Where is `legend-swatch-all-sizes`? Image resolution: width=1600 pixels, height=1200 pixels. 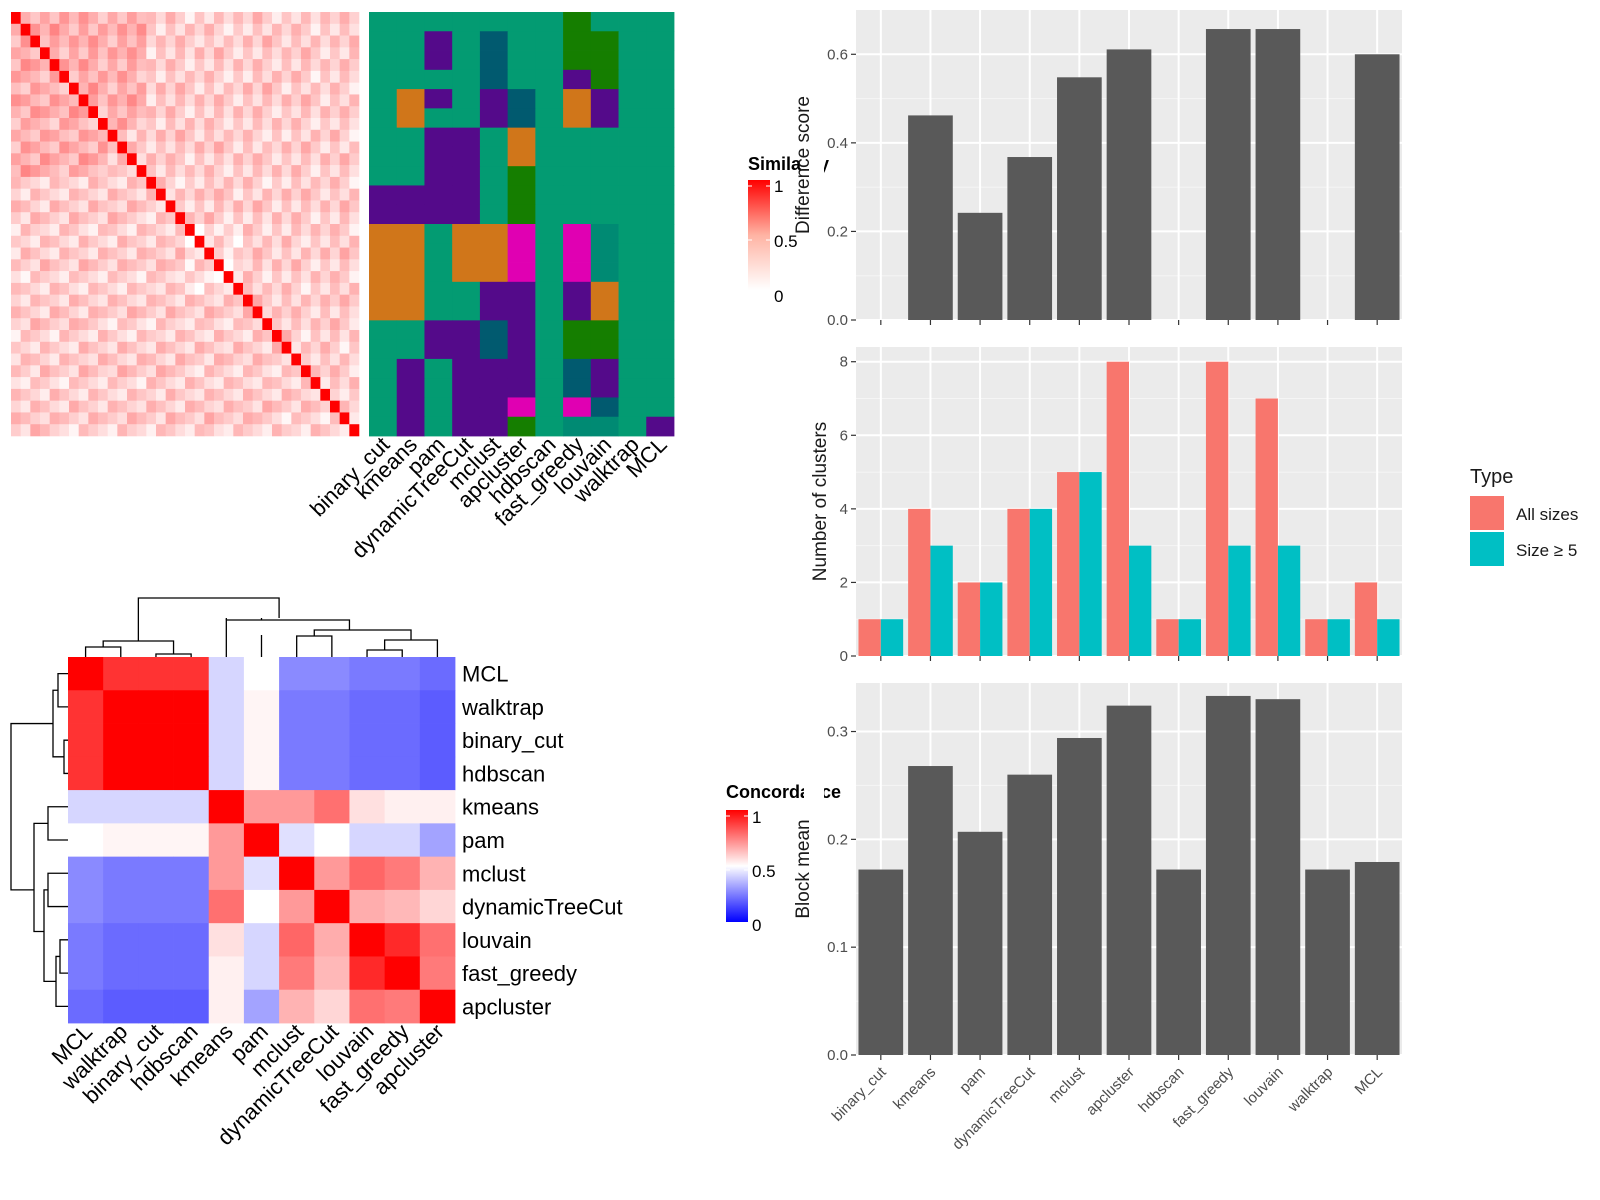 legend-swatch-all-sizes is located at coordinates (1487, 513).